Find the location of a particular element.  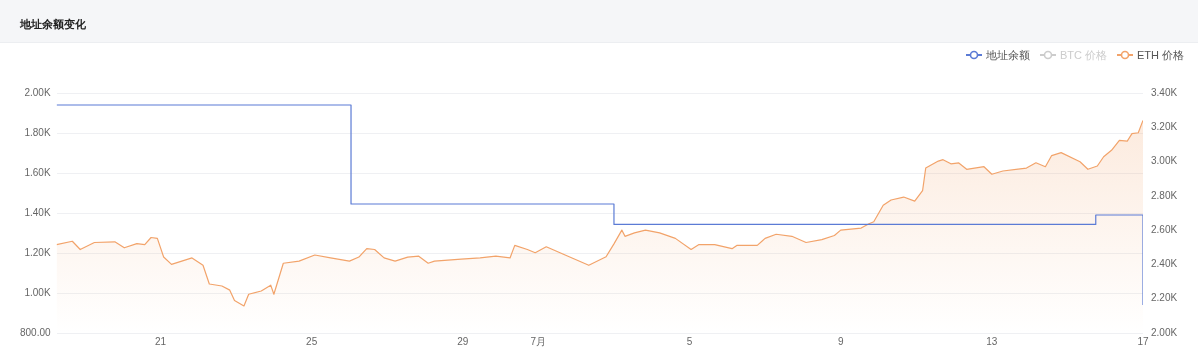

x-tick-label: 5 is located at coordinates (689, 341).